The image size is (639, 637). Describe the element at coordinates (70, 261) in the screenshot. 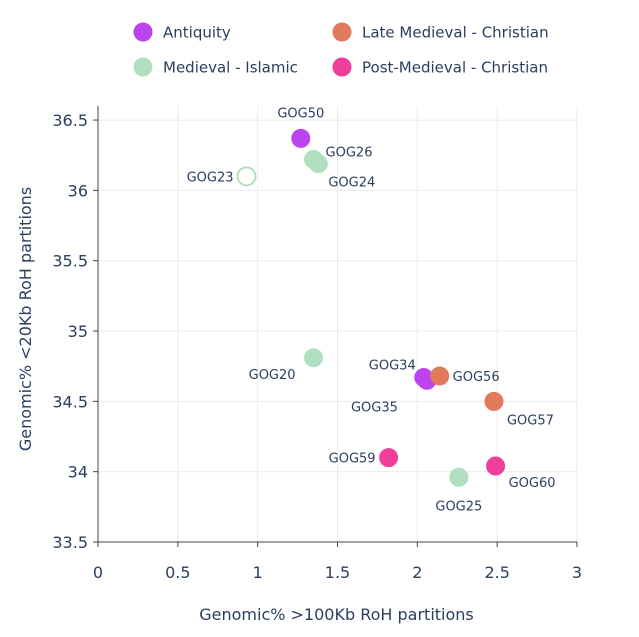

I see `y-tick-label: 35.5` at that location.